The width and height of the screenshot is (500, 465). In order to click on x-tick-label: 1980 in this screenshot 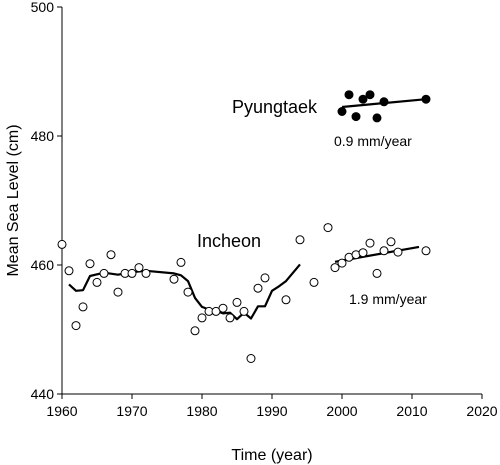, I will do `click(201, 411)`.